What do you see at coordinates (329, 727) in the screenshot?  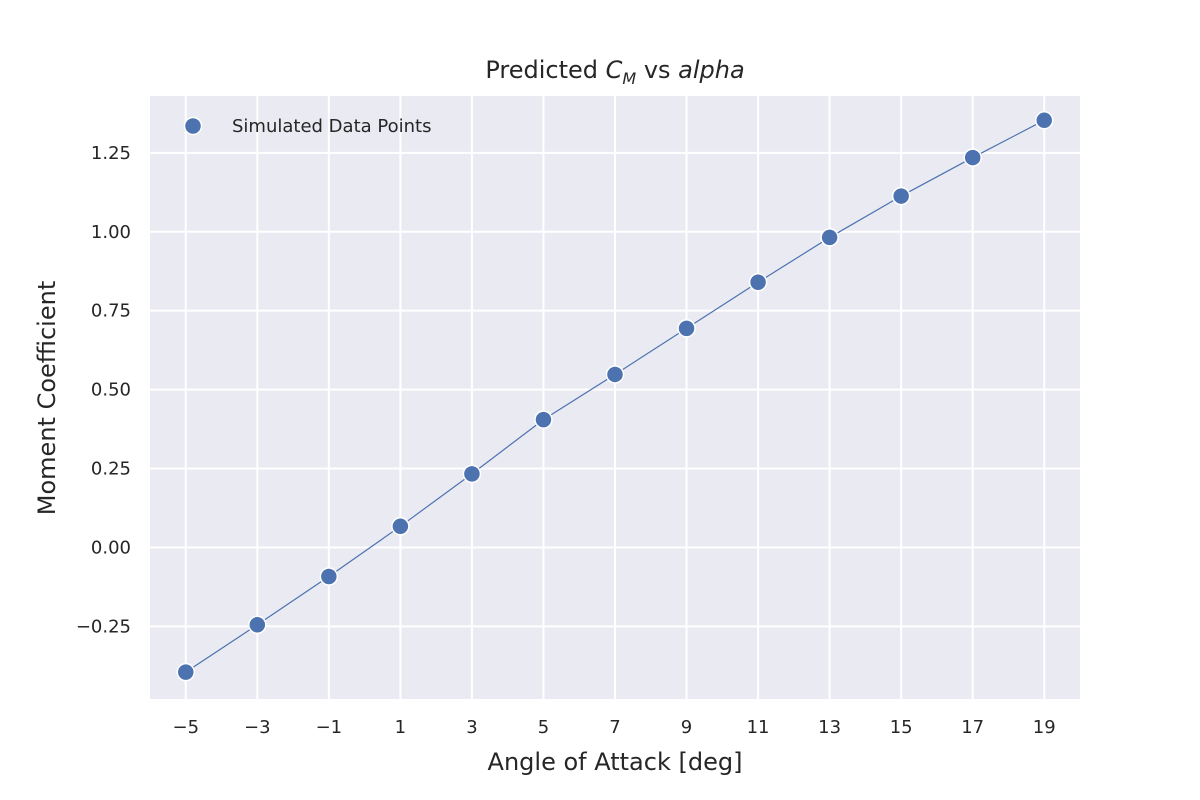 I see `x-tick-label: −1` at bounding box center [329, 727].